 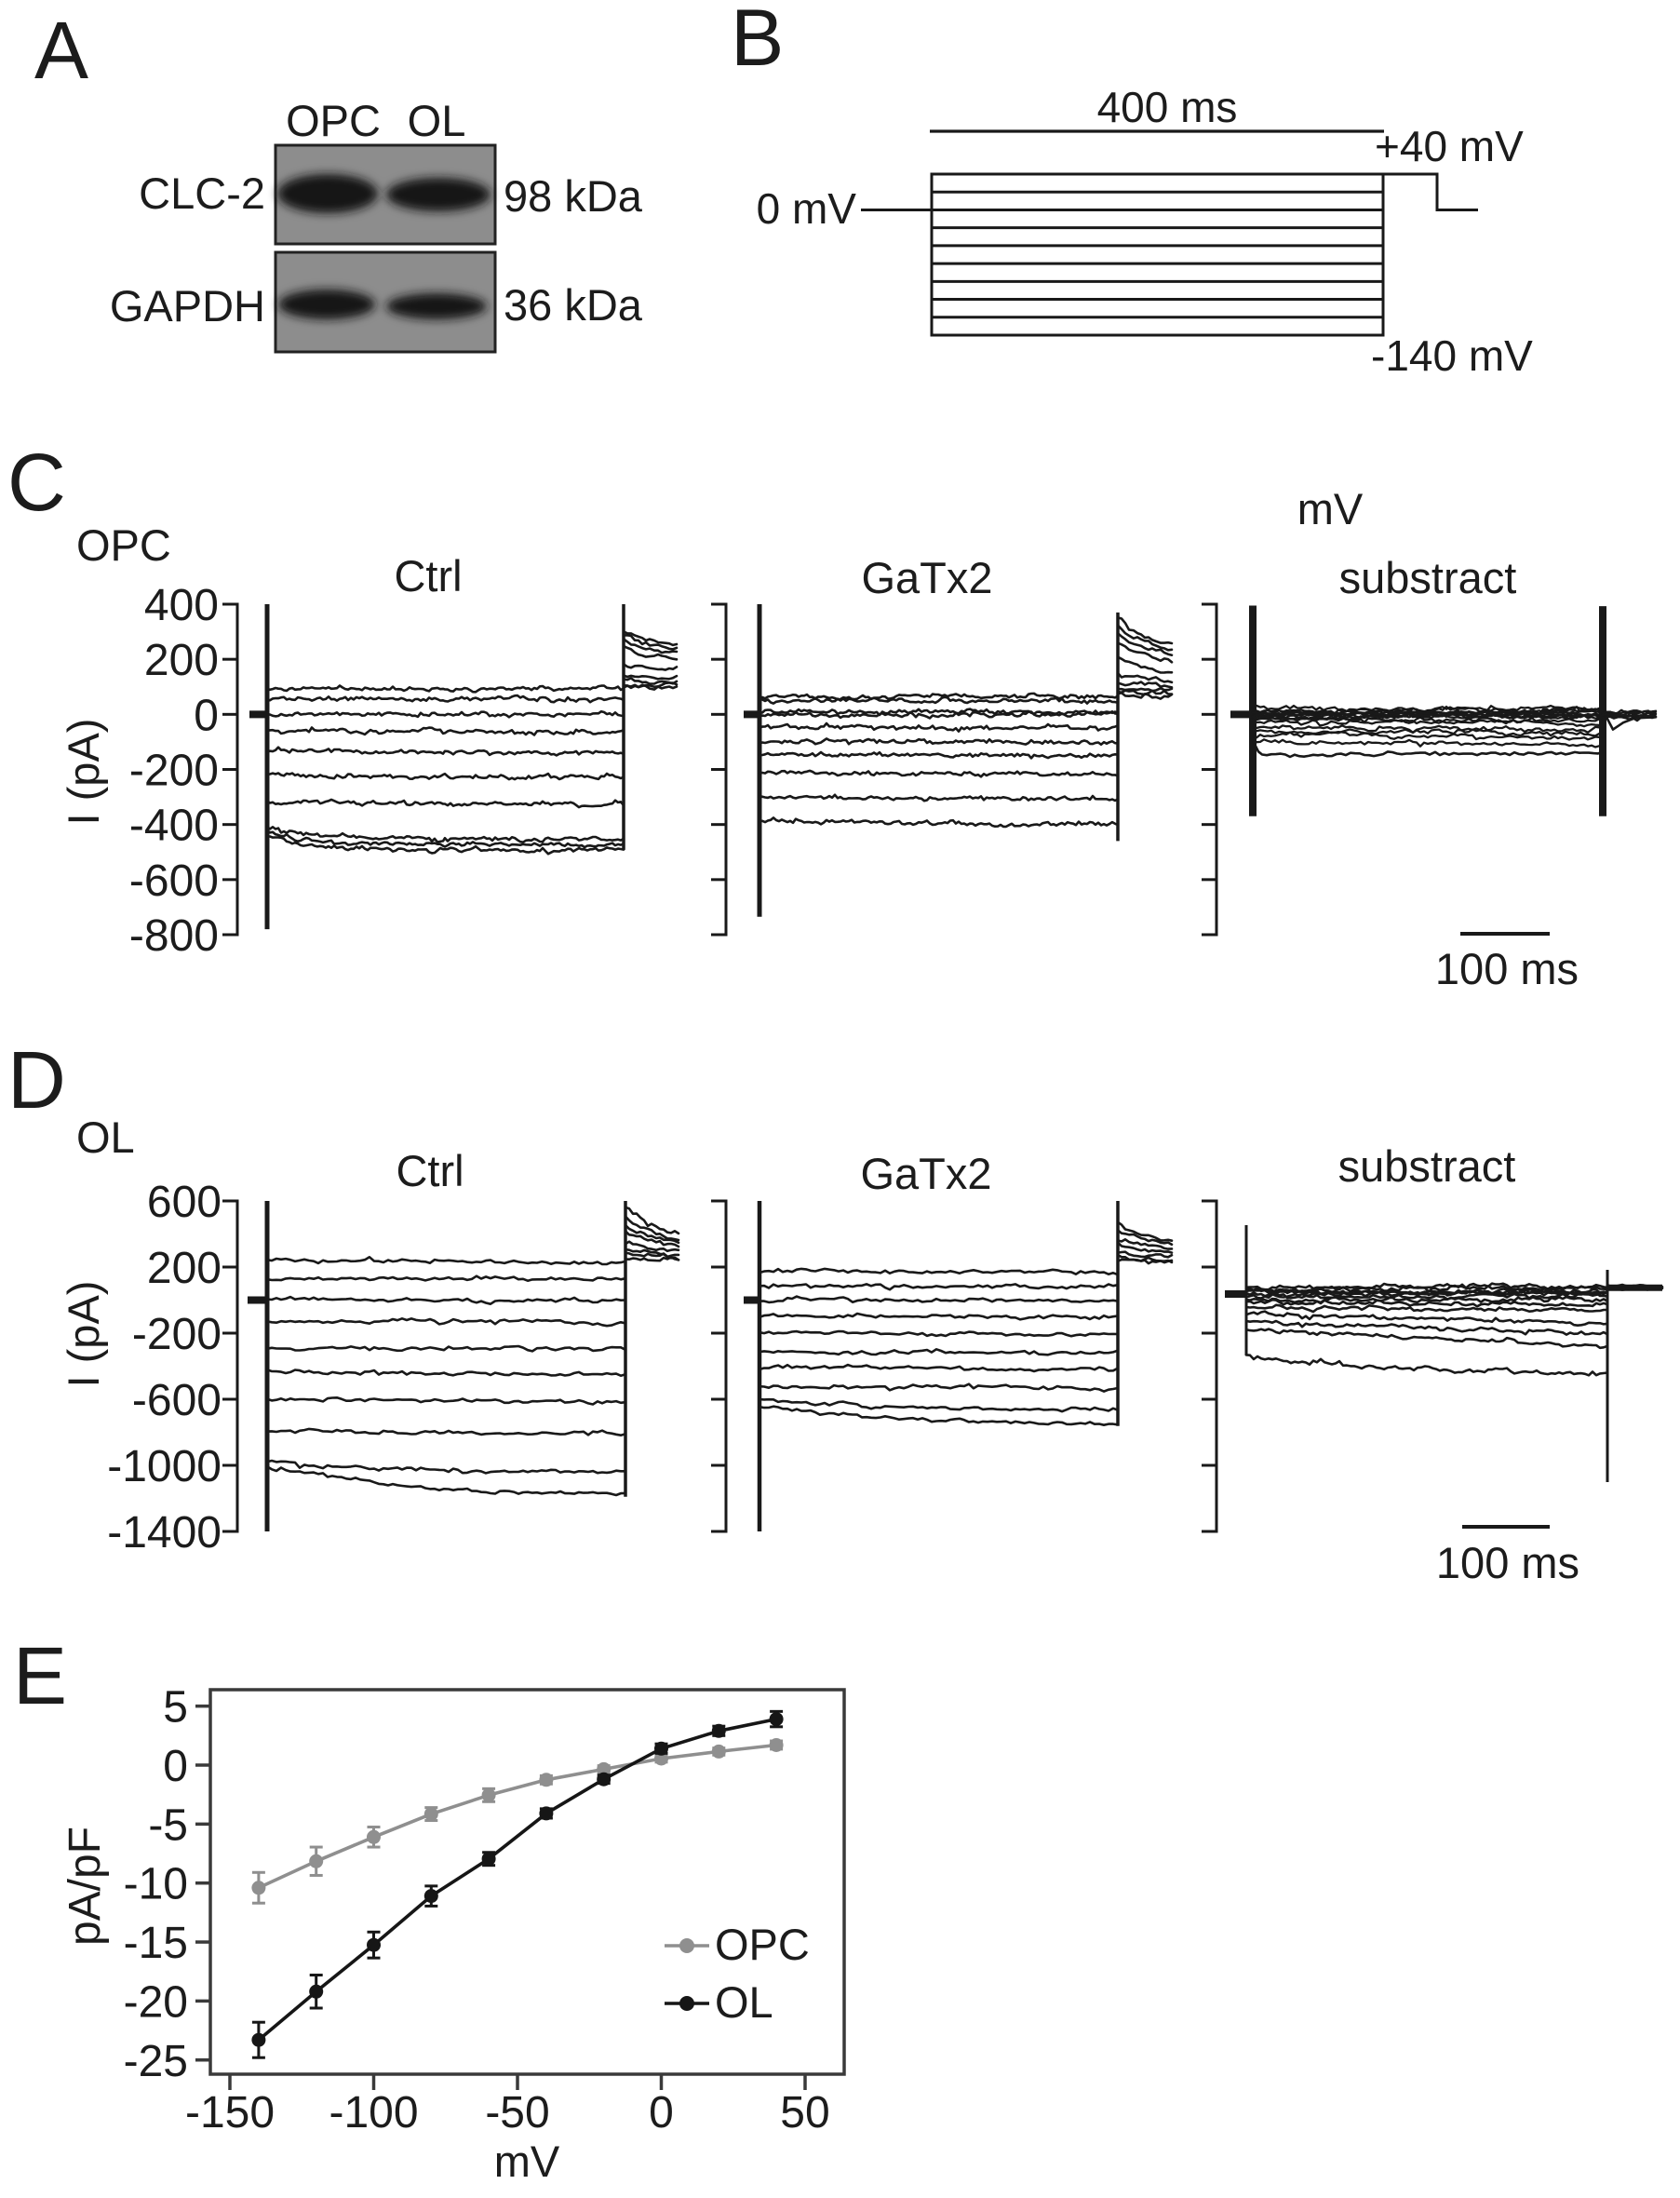 What do you see at coordinates (85, 1886) in the screenshot?
I see `svg-text: pA/pF` at bounding box center [85, 1886].